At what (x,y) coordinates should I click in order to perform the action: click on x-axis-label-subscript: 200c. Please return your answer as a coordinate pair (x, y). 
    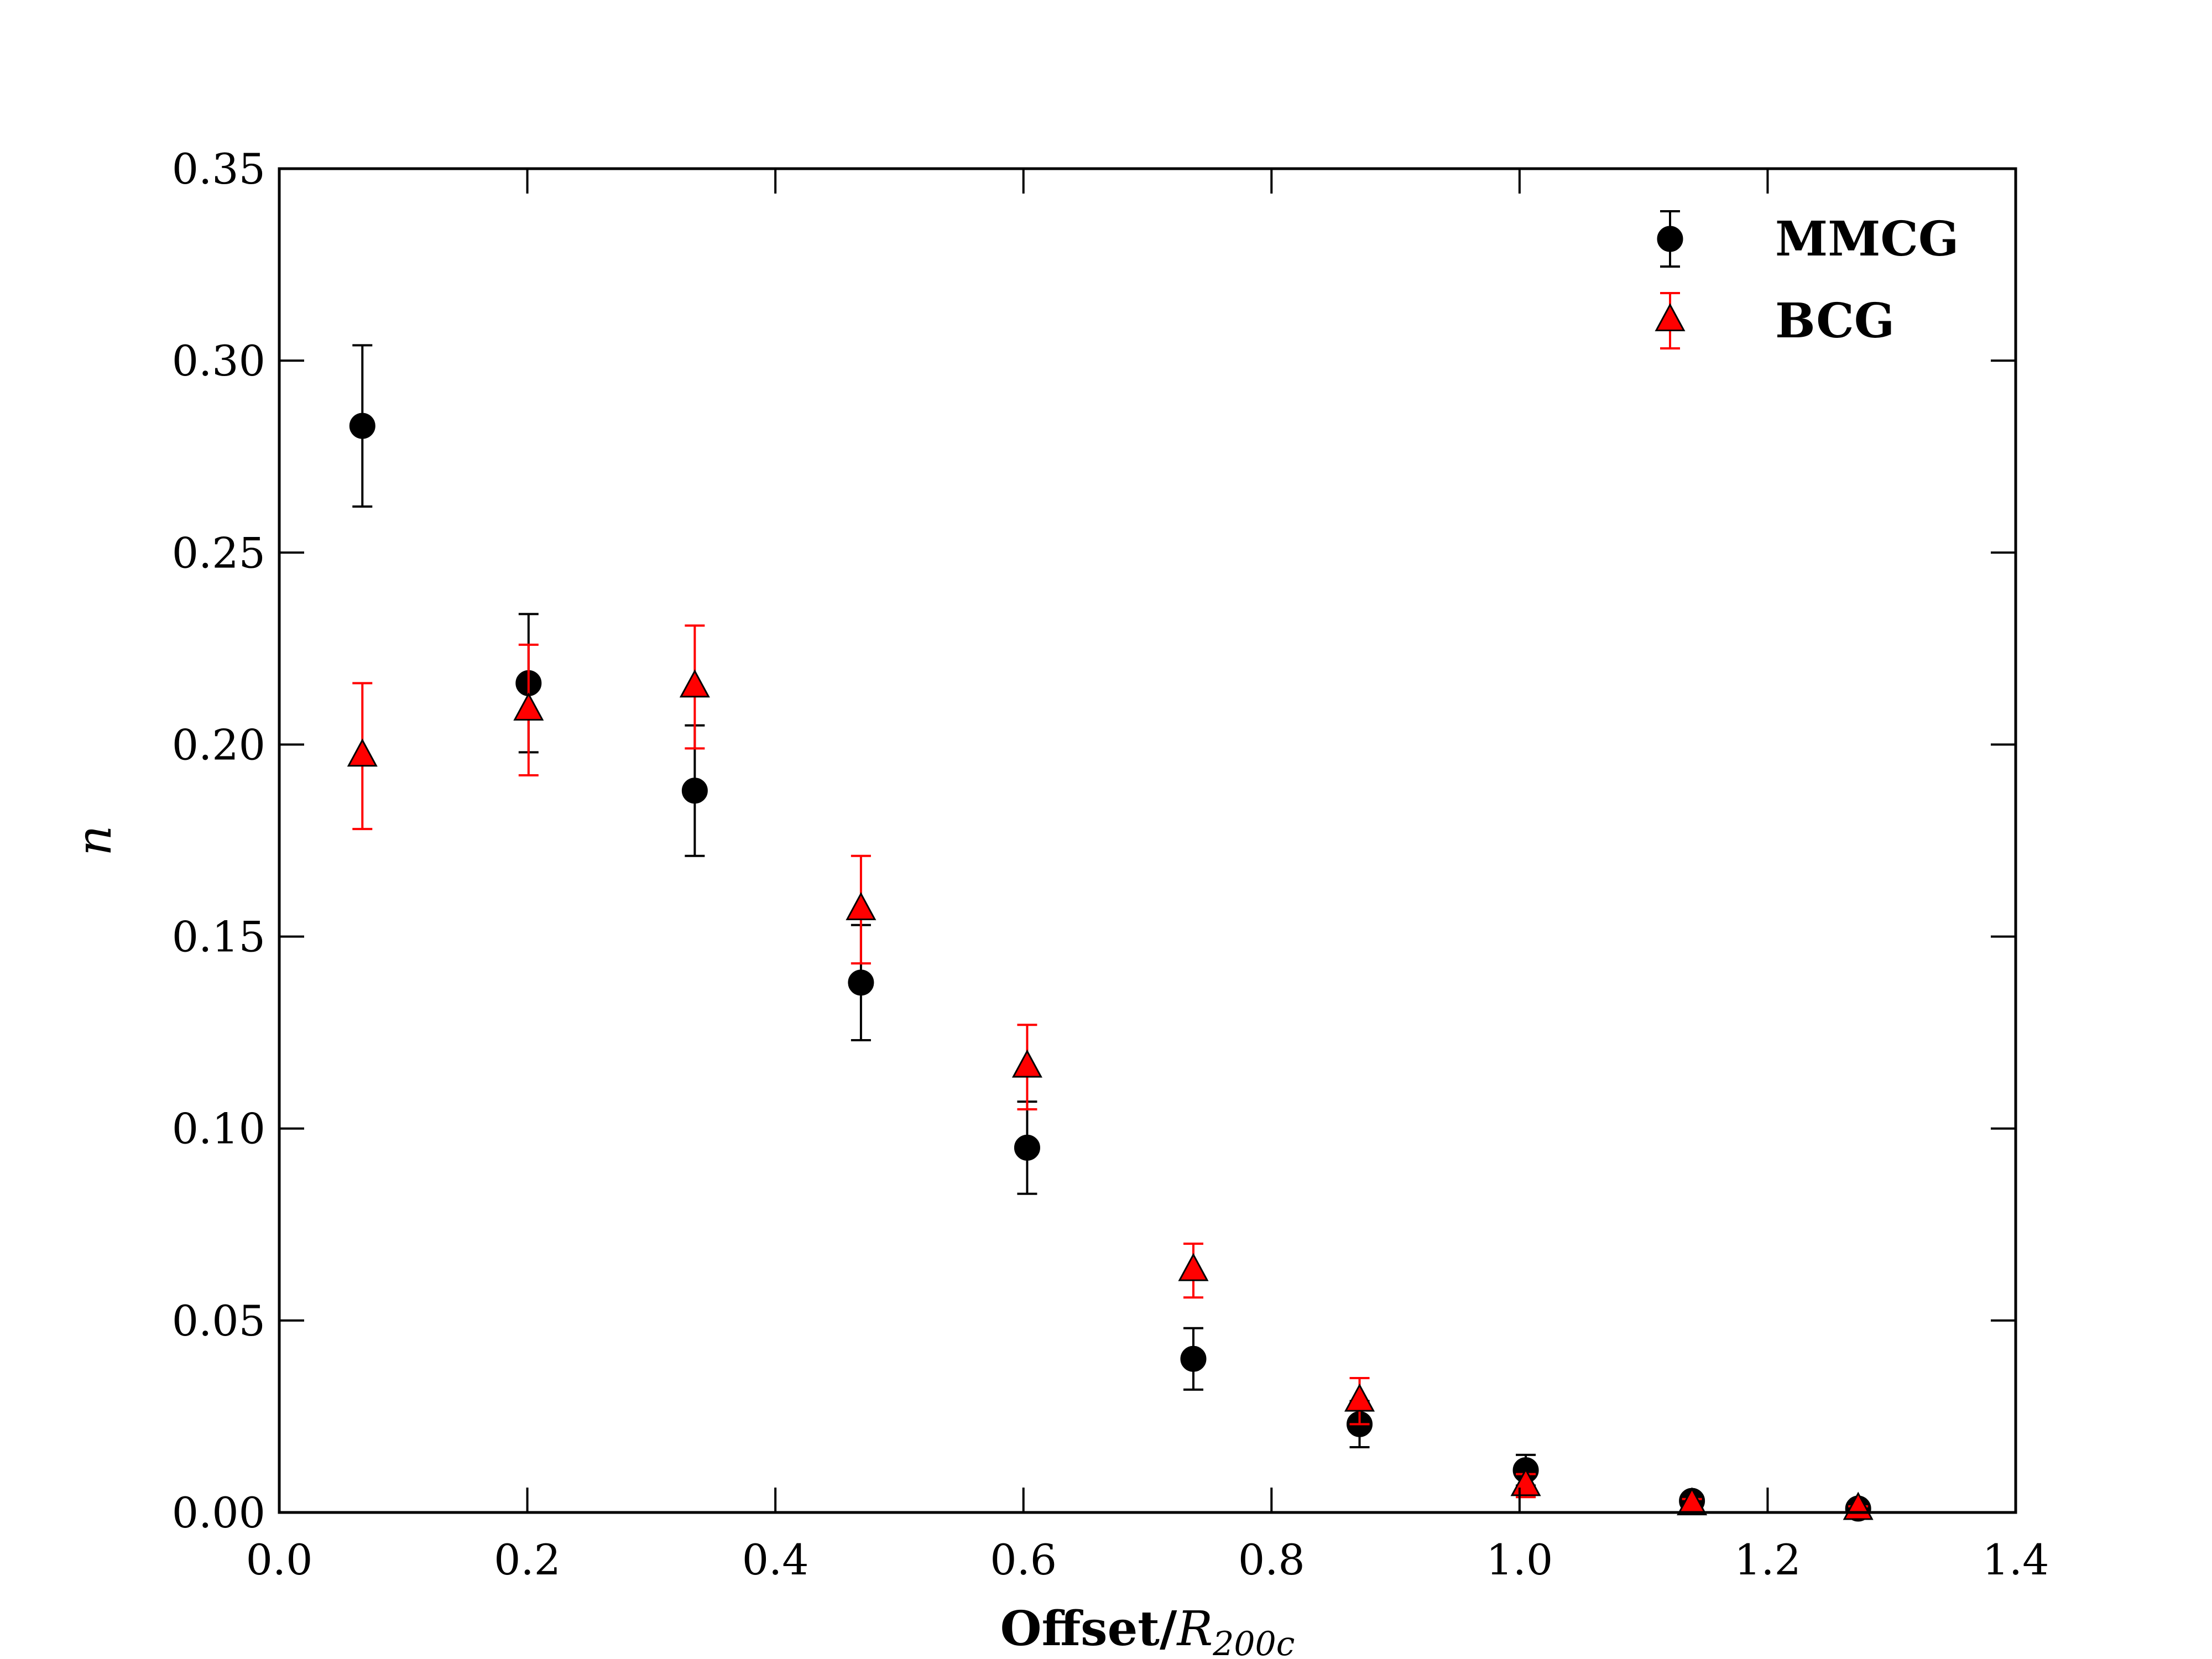
    Looking at the image, I should click on (1254, 1642).